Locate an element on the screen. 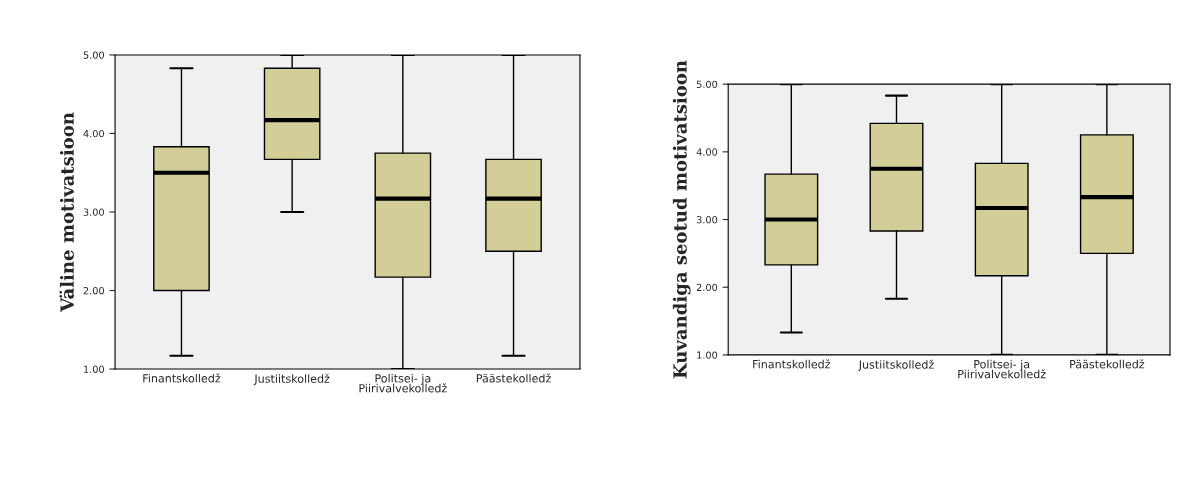 This screenshot has width=1186, height=495. y-axis-title: Väline motivatsioon is located at coordinates (66, 212).